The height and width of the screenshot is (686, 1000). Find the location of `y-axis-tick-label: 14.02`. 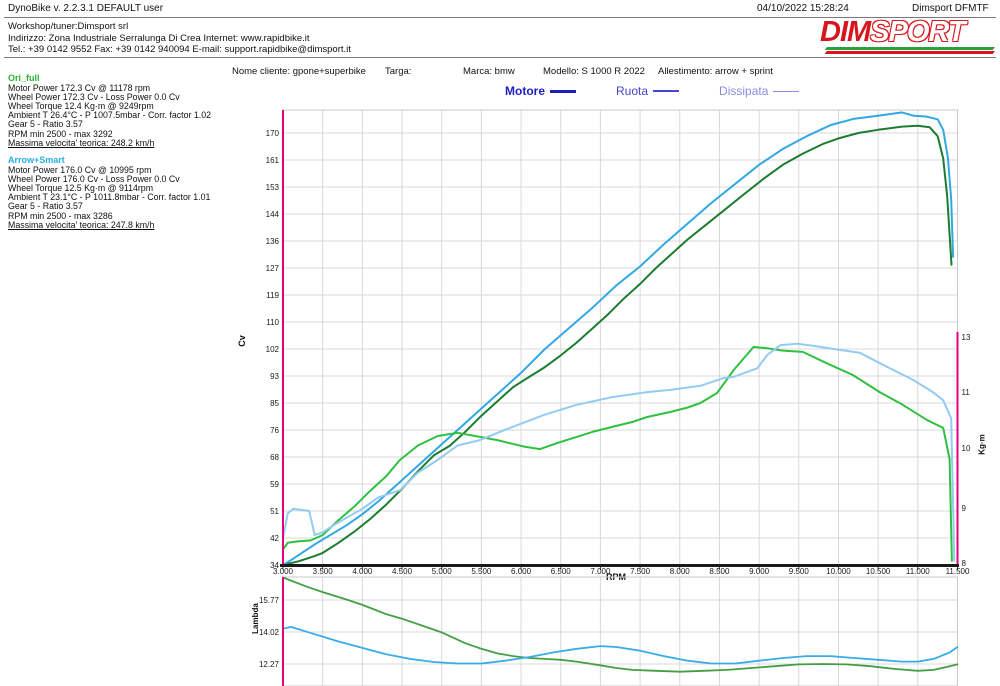

y-axis-tick-label: 14.02 is located at coordinates (268, 632).